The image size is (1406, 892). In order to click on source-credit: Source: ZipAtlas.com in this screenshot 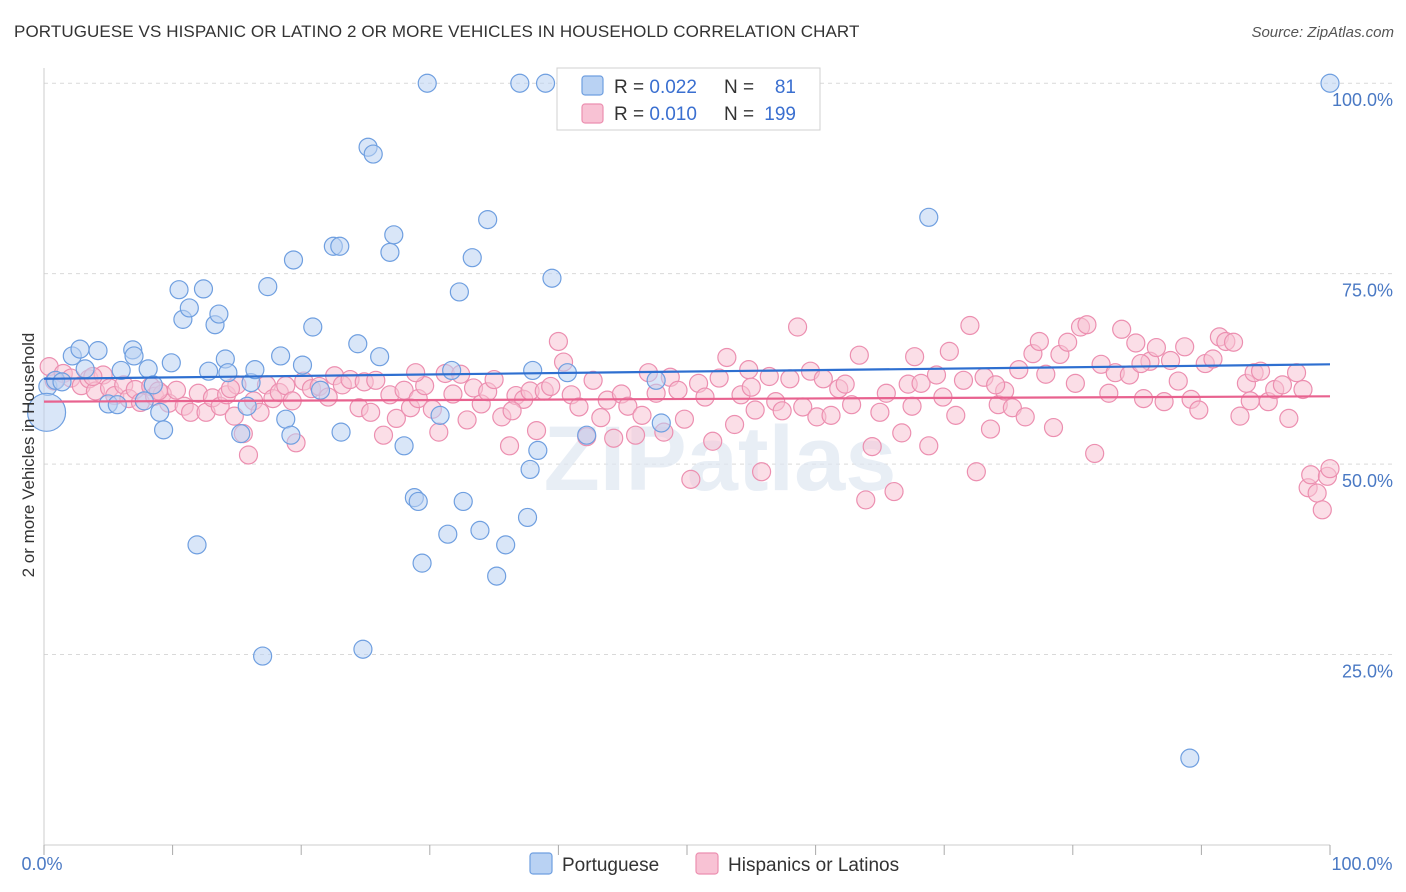, I will do `click(1322, 32)`.